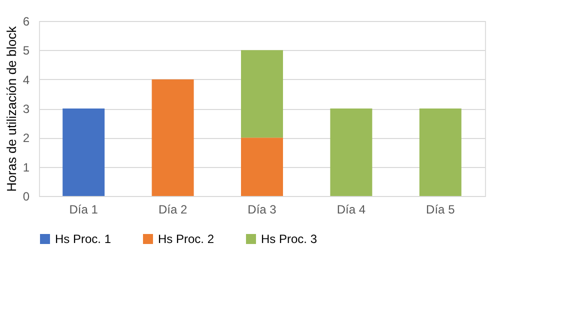 This screenshot has width=586, height=333. What do you see at coordinates (26, 21) in the screenshot?
I see `y-tick-label: 6` at bounding box center [26, 21].